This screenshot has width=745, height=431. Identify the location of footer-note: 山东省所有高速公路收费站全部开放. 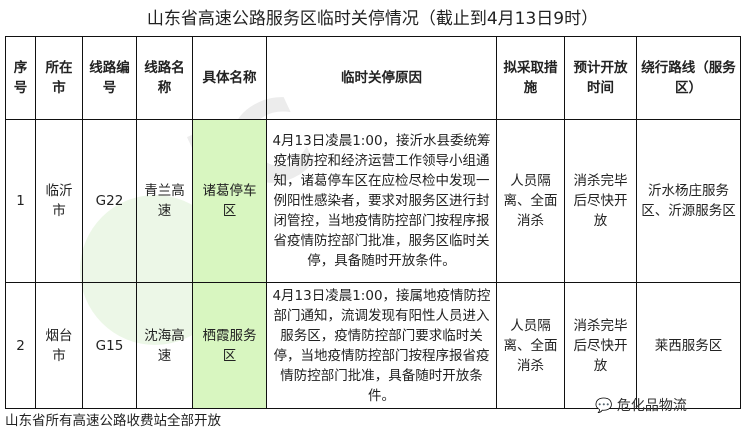
(113, 421).